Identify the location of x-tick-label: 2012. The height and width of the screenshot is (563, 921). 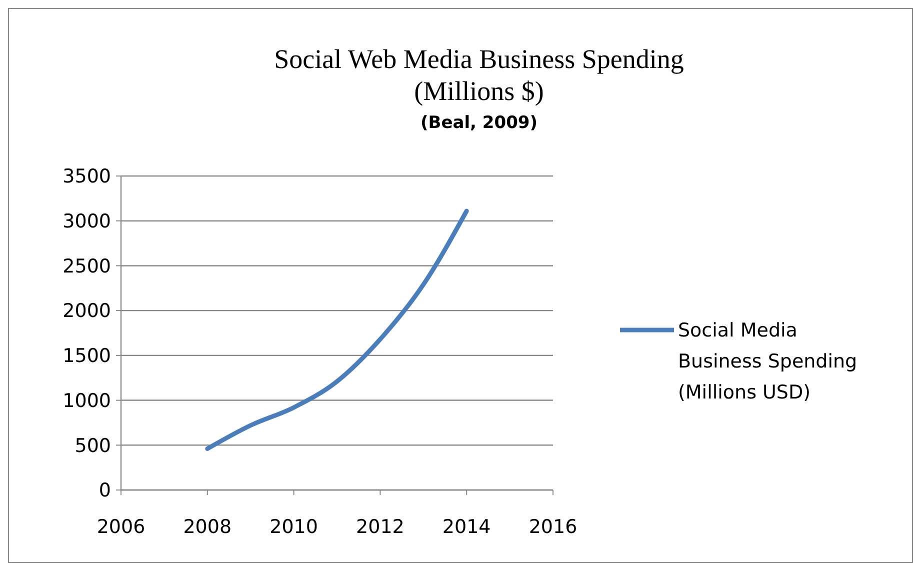
(380, 527).